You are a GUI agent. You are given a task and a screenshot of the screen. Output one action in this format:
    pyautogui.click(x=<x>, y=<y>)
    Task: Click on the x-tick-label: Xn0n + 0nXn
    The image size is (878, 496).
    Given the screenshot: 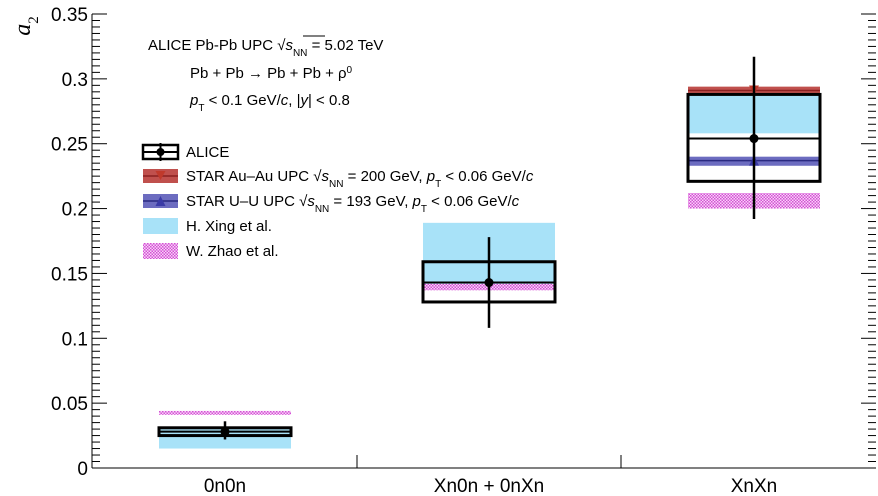 What is the action you would take?
    pyautogui.click(x=489, y=486)
    